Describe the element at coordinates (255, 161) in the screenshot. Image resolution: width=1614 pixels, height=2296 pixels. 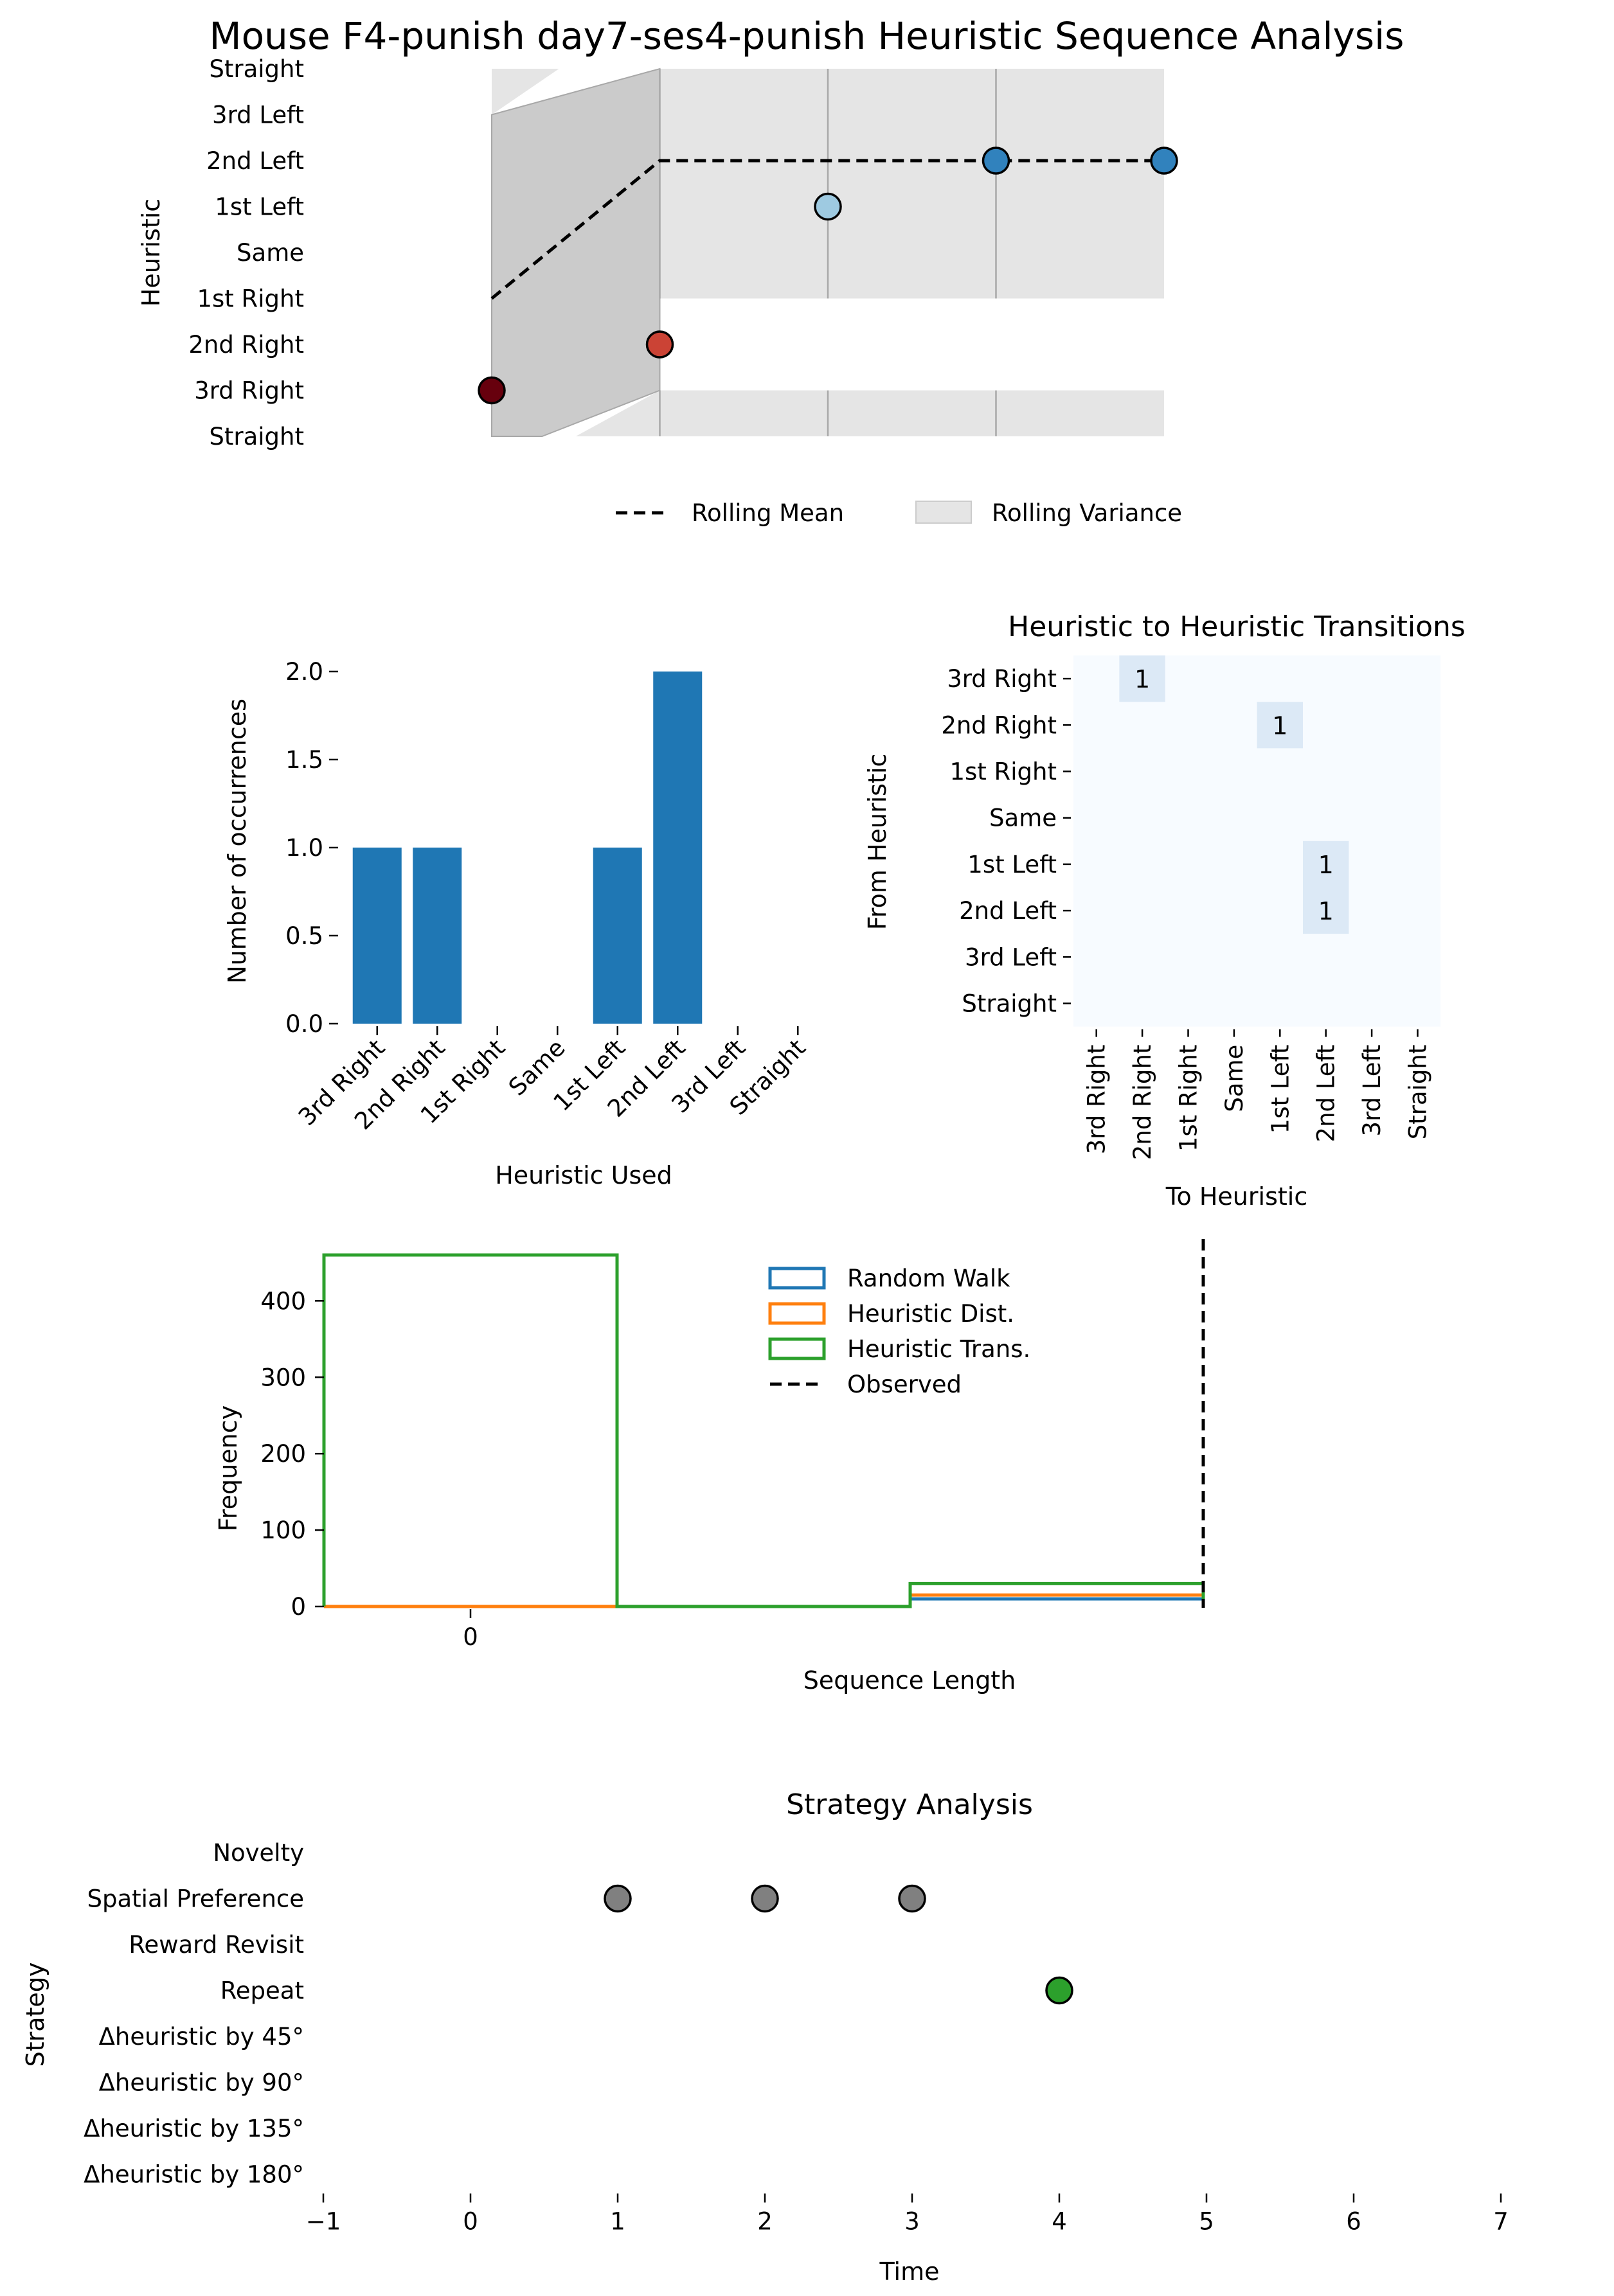
I see `heuristic-tick-label: 2nd Left` at that location.